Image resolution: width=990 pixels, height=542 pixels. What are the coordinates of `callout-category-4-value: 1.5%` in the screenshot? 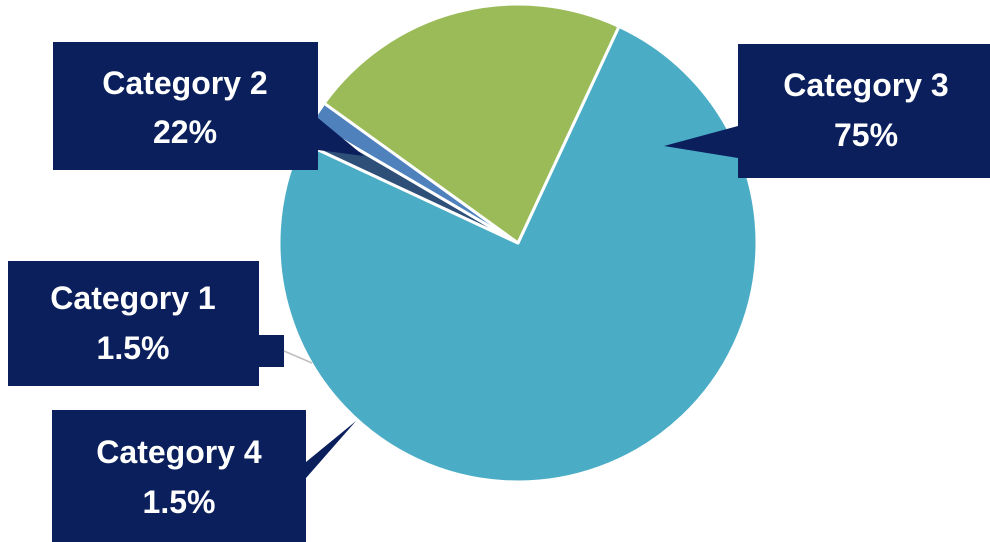 It's located at (179, 502).